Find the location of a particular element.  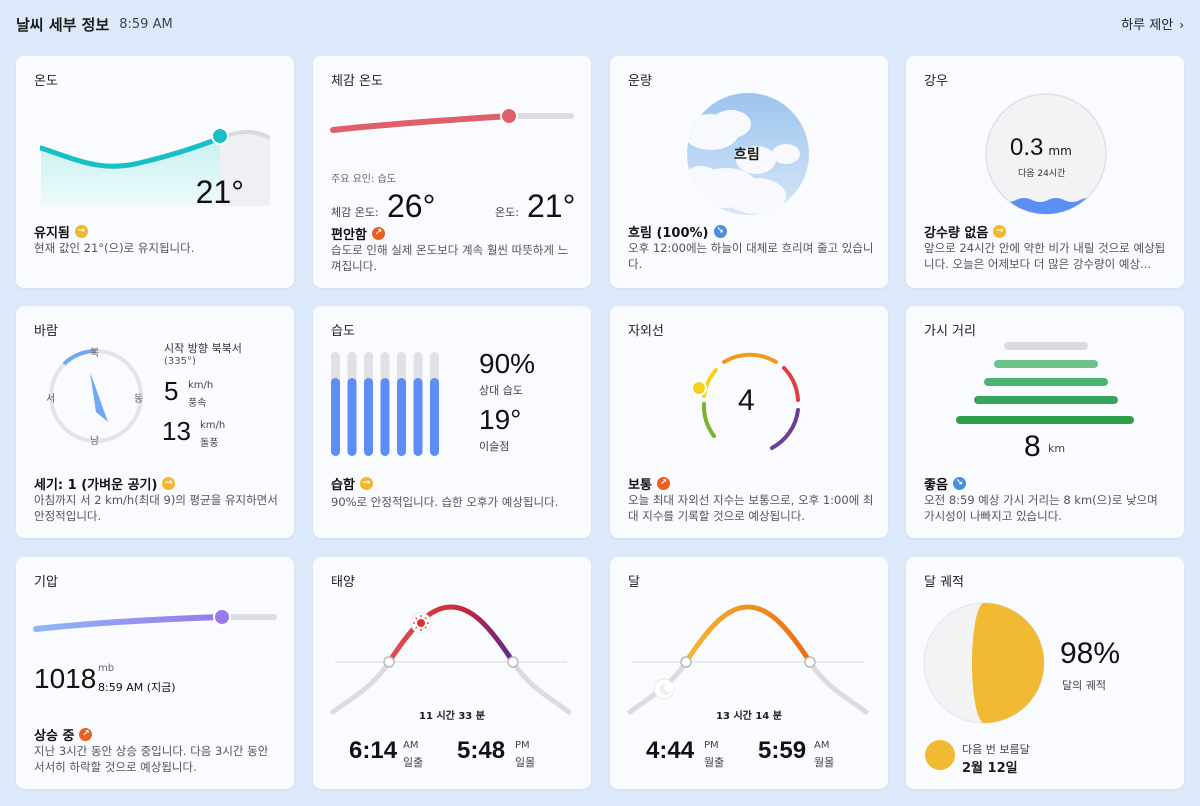

status-label: 습함 is located at coordinates (343, 485).